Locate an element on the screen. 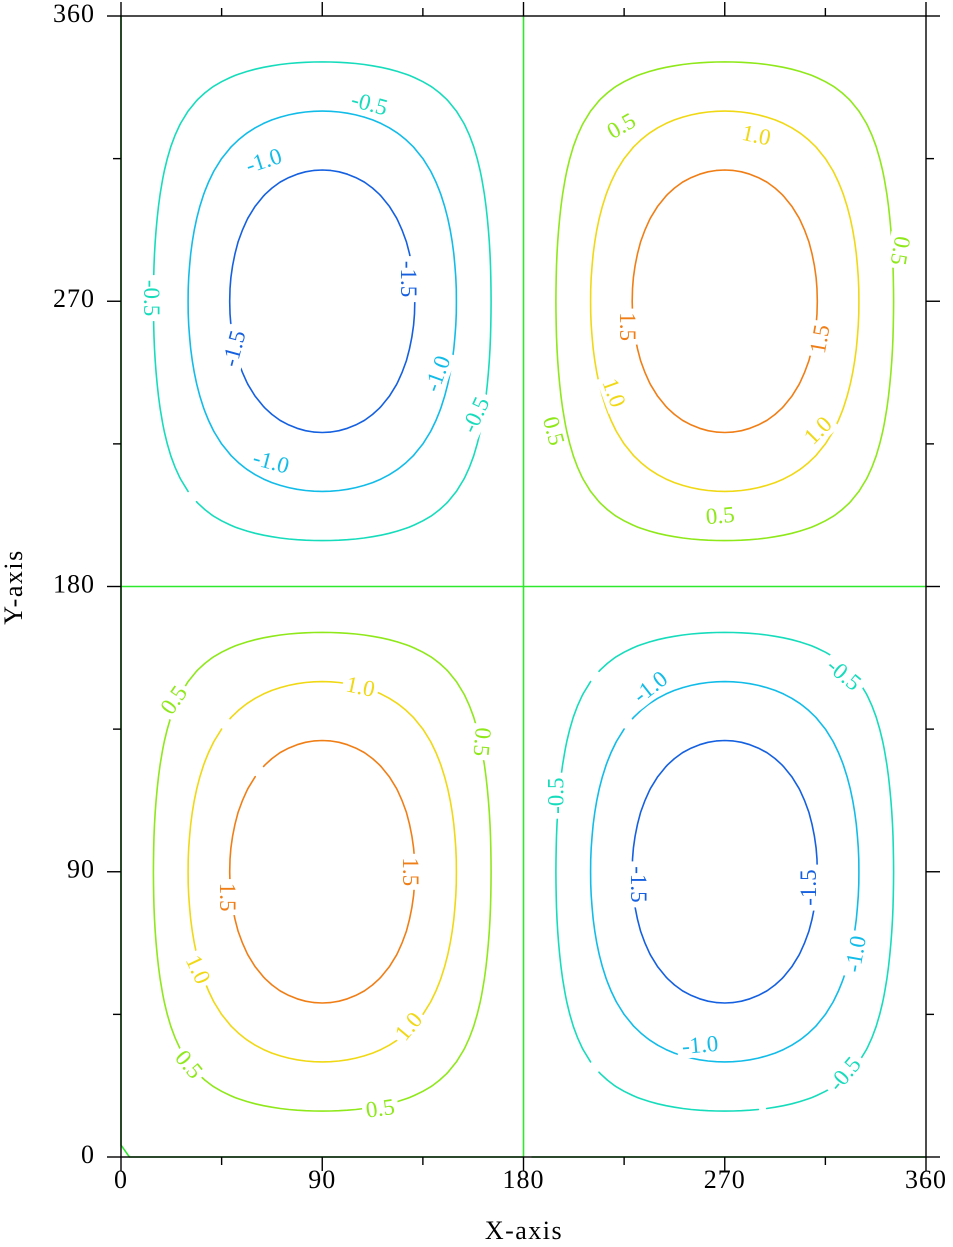 Image resolution: width=953 pixels, height=1247 pixels. y-tick-label: 180 is located at coordinates (74, 583).